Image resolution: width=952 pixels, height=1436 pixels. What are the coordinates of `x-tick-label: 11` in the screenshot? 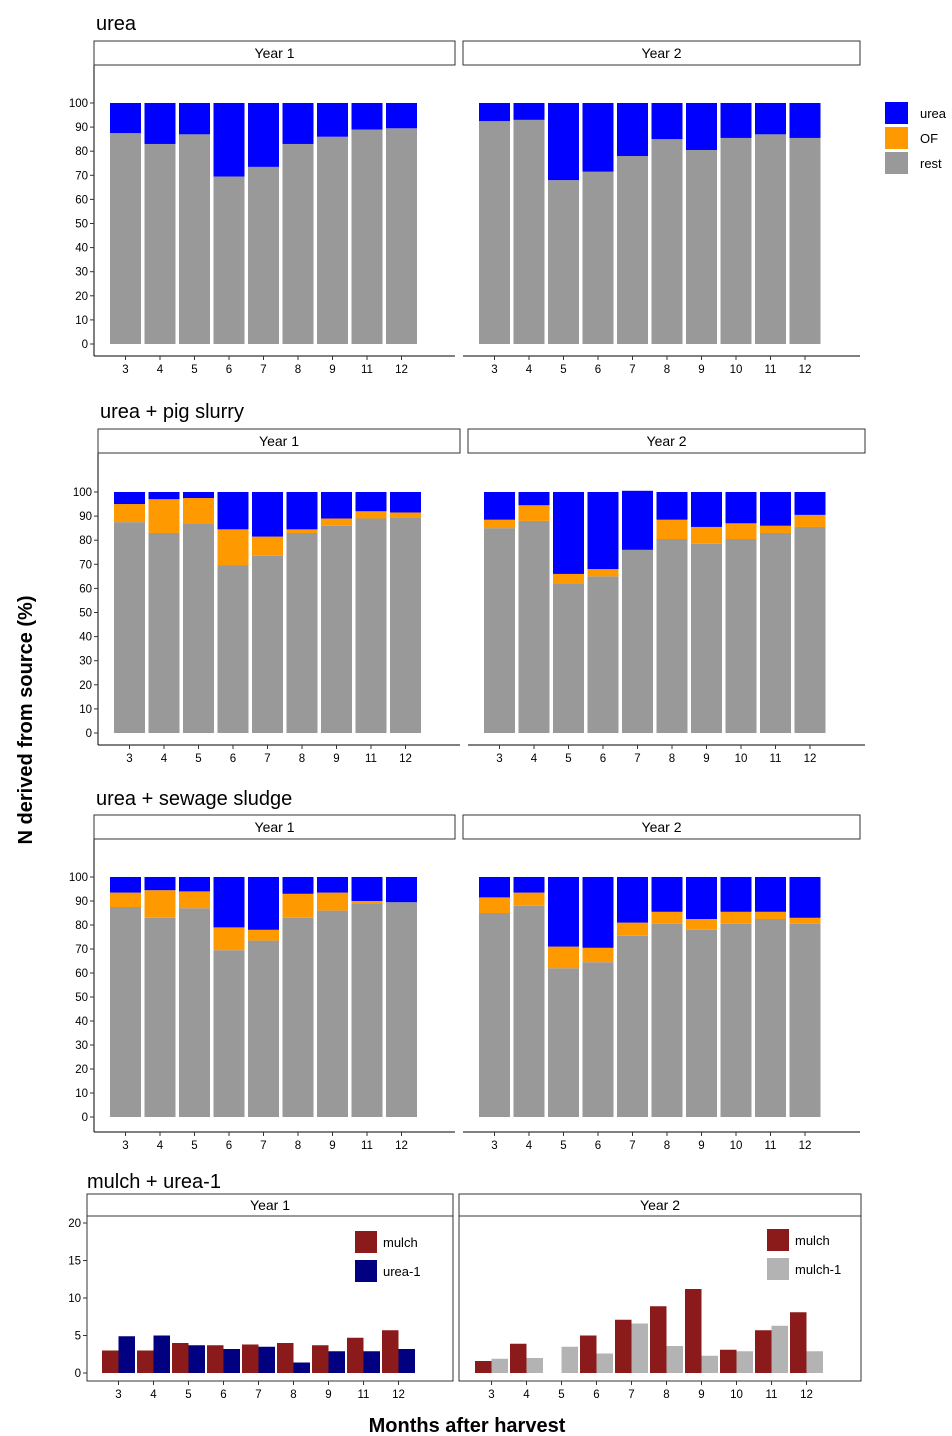 It's located at (776, 759).